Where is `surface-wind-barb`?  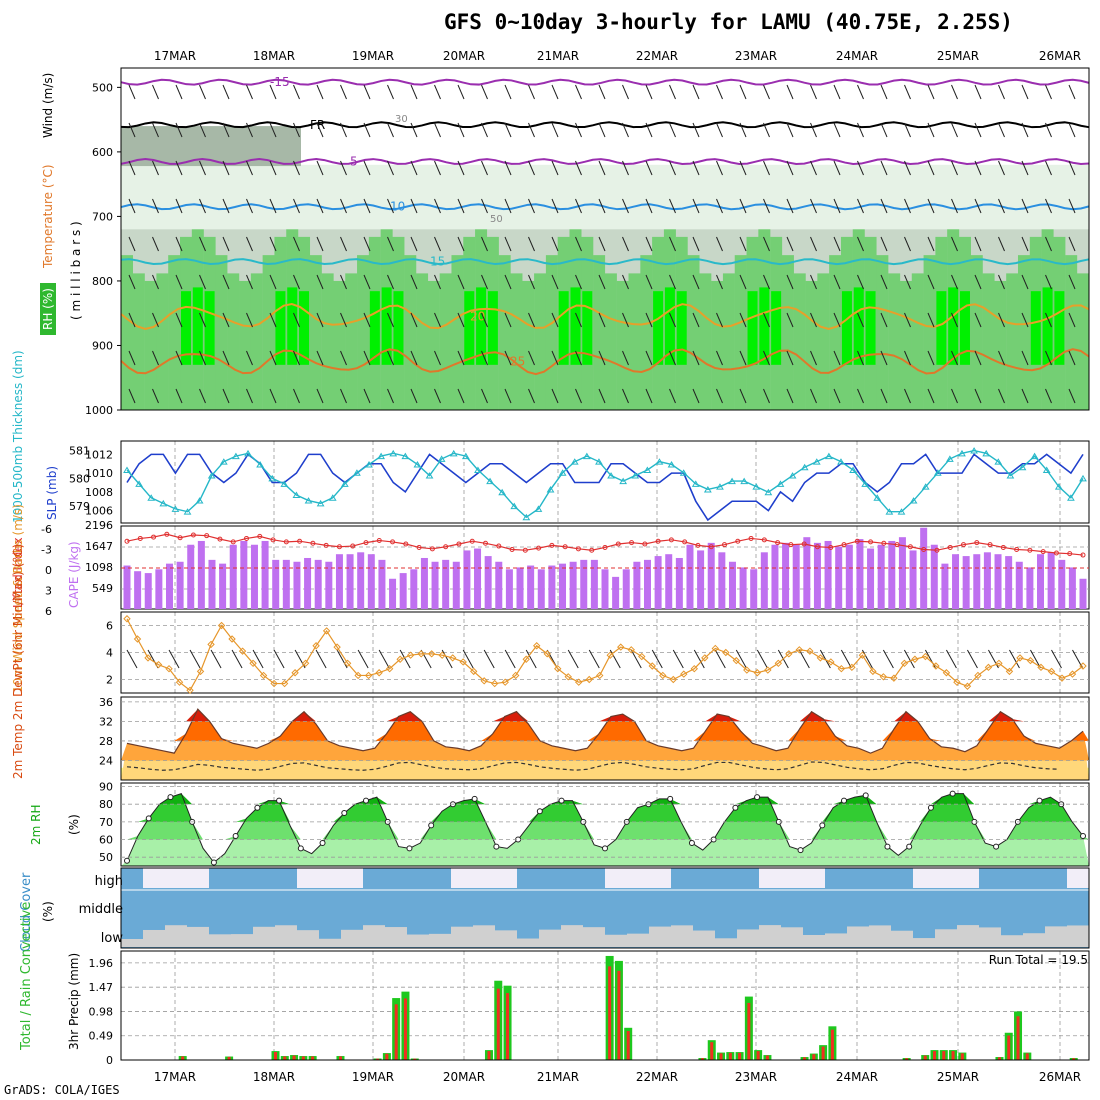
surface-wind-barb is located at coordinates (909, 659).